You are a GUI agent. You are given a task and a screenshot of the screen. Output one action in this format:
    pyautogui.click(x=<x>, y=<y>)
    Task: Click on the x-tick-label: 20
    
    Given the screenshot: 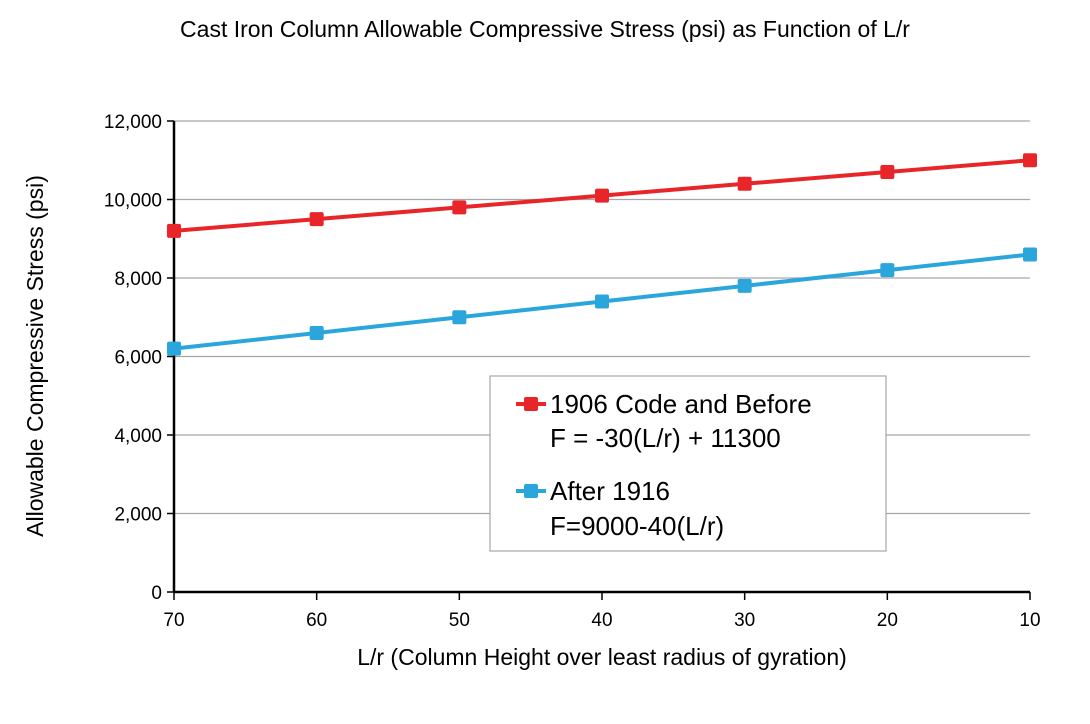 What is the action you would take?
    pyautogui.click(x=887, y=620)
    